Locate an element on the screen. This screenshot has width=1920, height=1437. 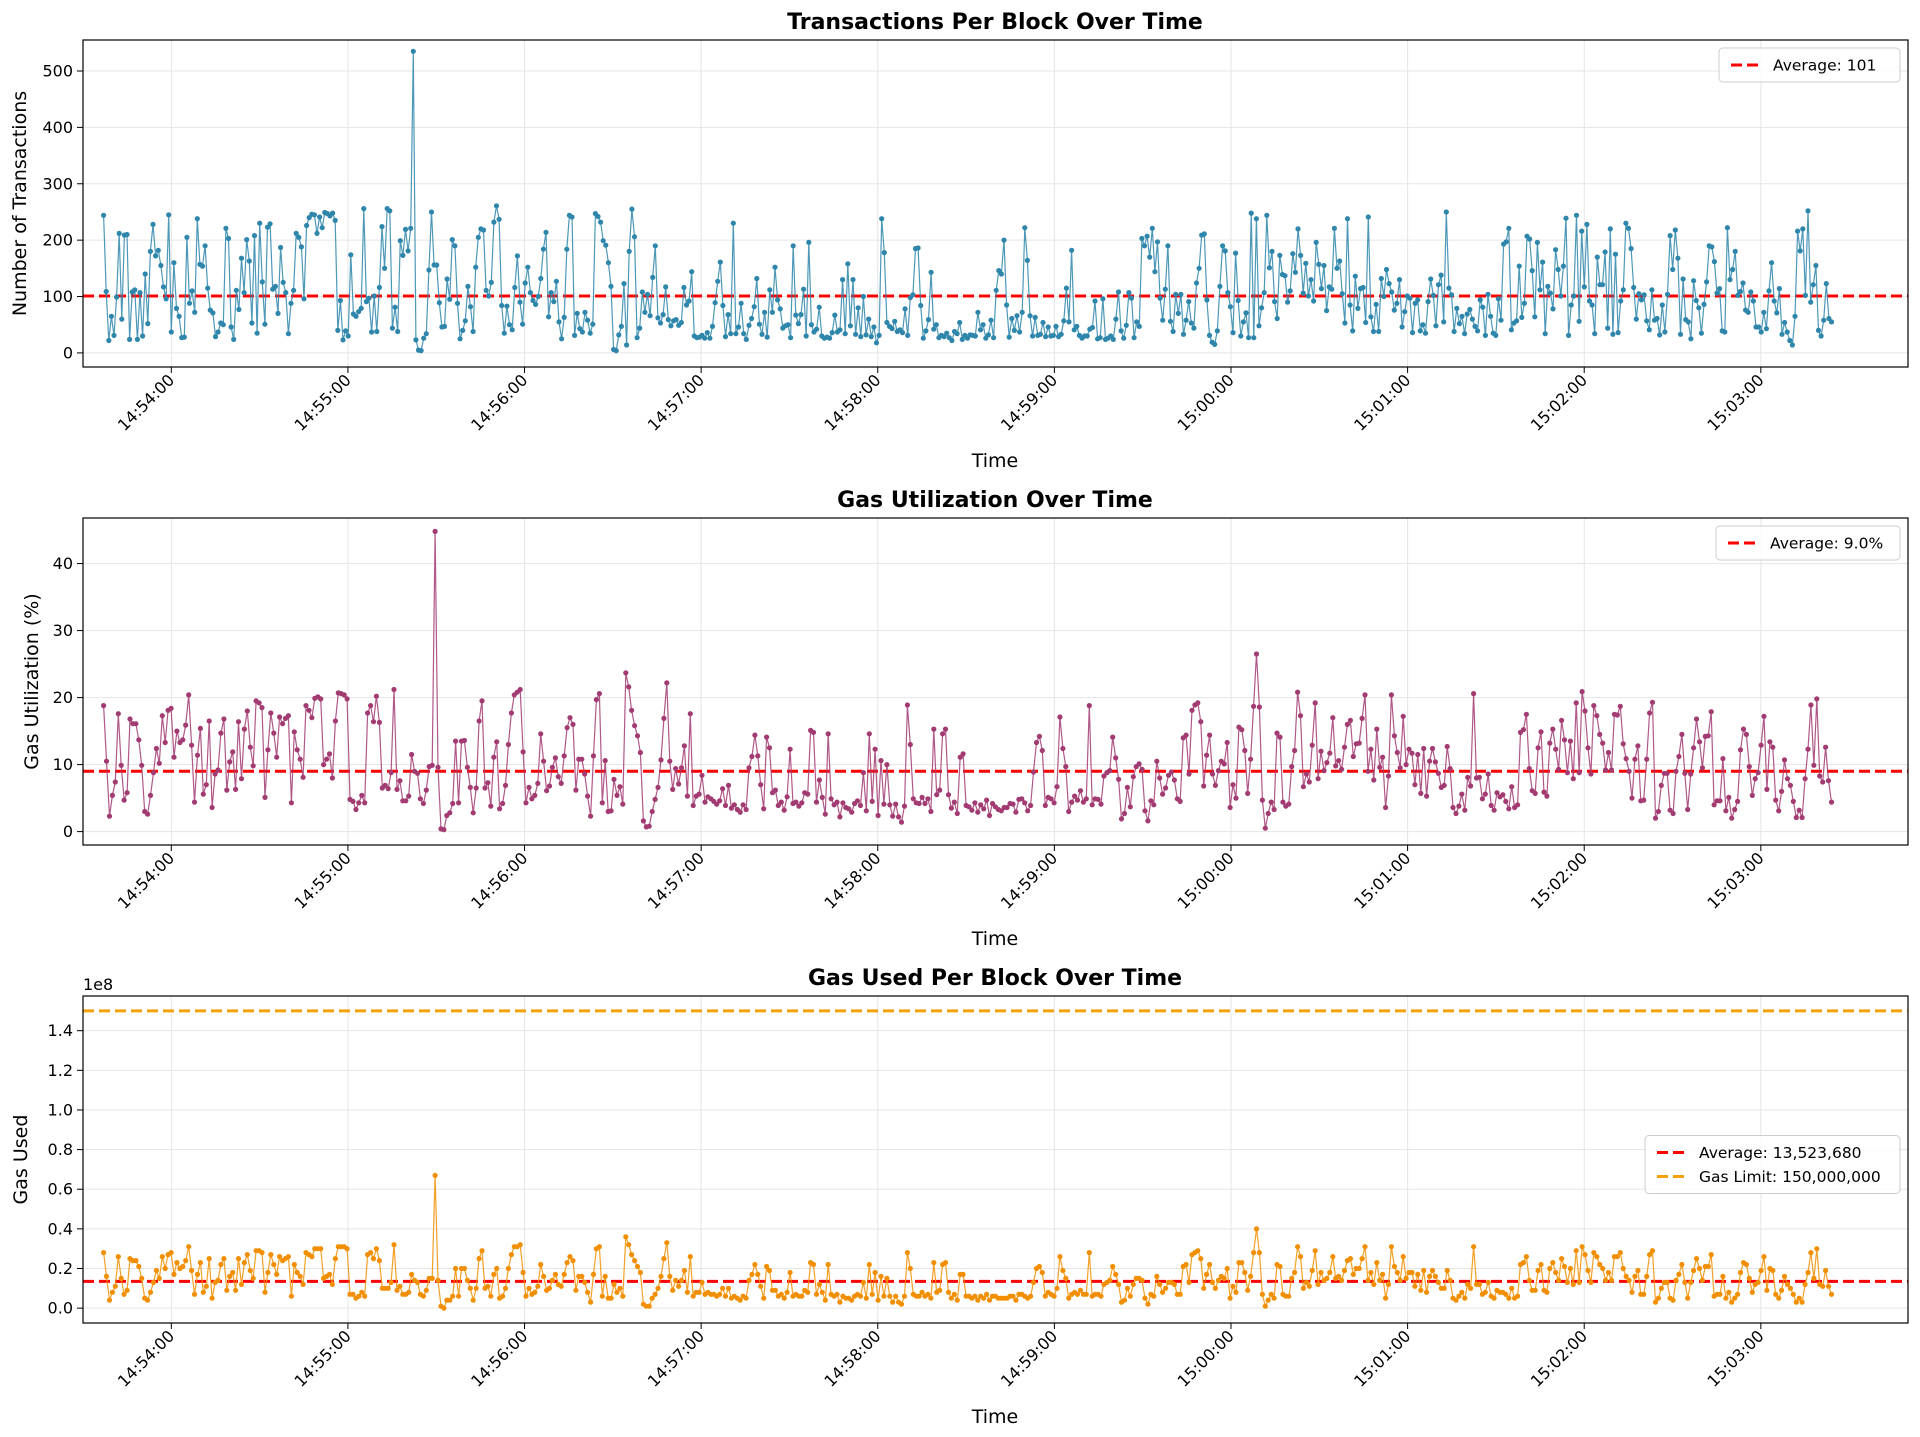
x-tick-label: 14:57:00 is located at coordinates (676, 880).